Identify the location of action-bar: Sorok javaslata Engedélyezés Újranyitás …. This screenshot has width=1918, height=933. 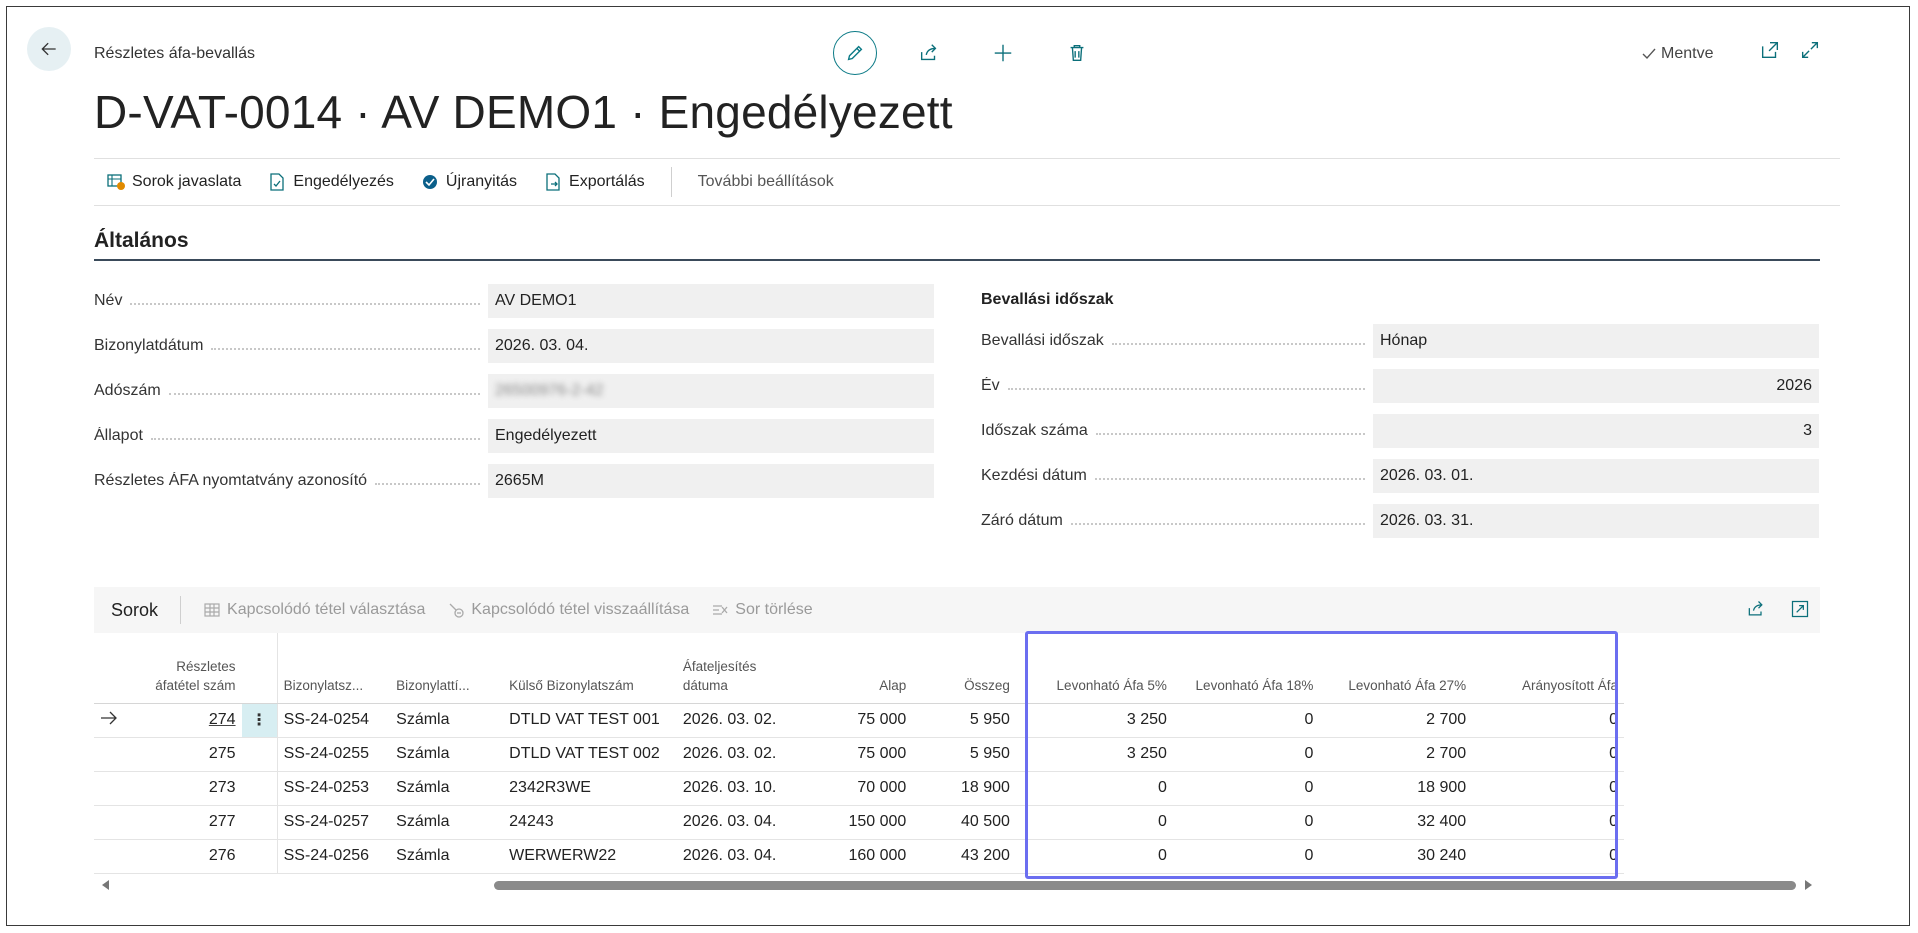
(967, 182).